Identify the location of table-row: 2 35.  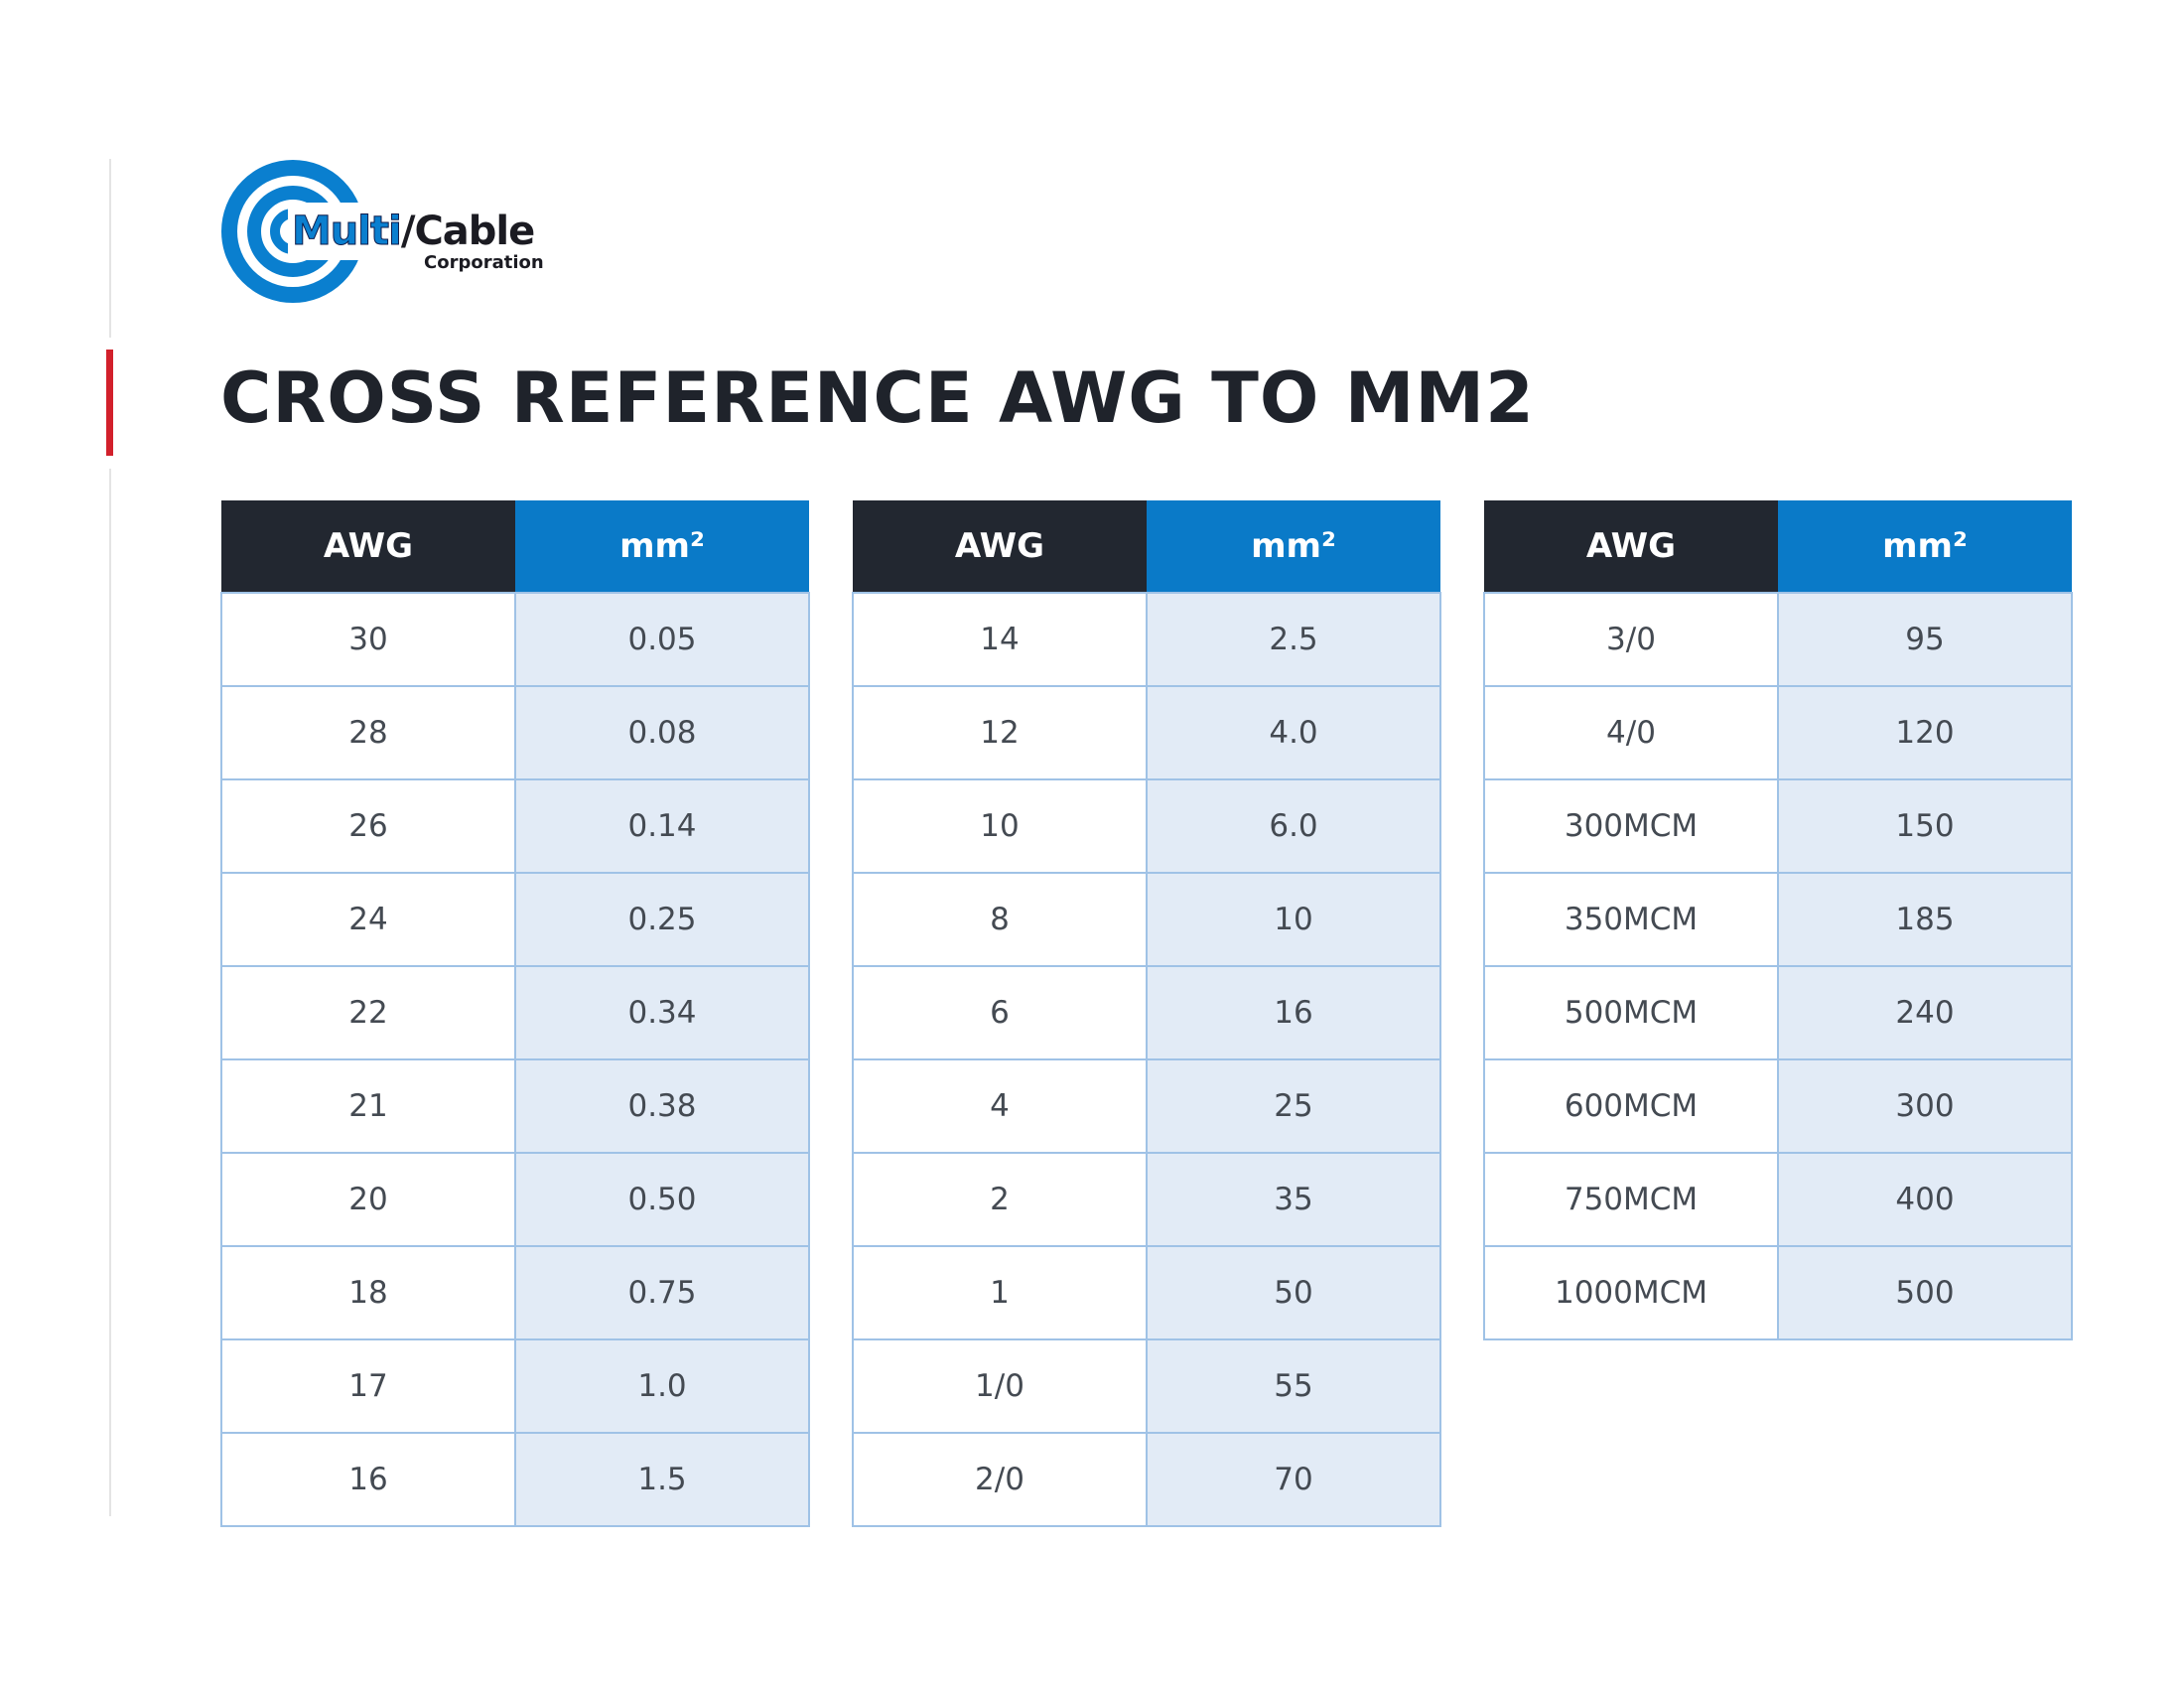
(1146, 1199).